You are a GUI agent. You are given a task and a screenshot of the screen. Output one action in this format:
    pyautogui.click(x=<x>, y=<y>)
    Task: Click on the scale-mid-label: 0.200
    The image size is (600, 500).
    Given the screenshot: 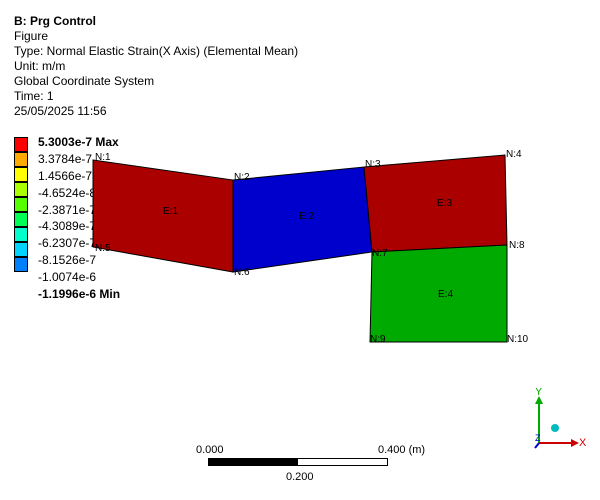 What is the action you would take?
    pyautogui.click(x=300, y=477)
    